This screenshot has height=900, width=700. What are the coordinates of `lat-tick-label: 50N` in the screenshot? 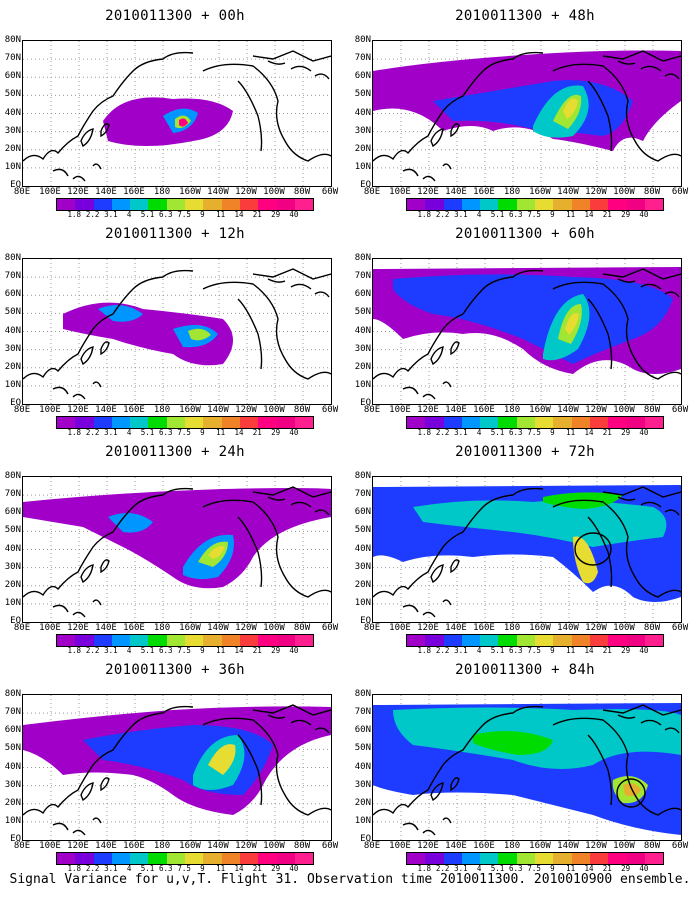 It's located at (362, 312).